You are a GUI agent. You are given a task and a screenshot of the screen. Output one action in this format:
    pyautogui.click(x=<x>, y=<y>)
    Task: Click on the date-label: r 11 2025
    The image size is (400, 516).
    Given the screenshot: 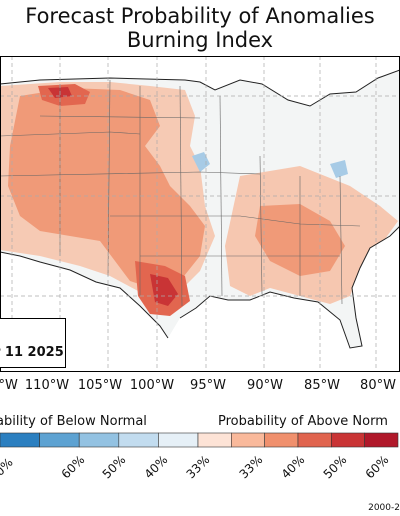 What is the action you would take?
    pyautogui.click(x=32, y=352)
    